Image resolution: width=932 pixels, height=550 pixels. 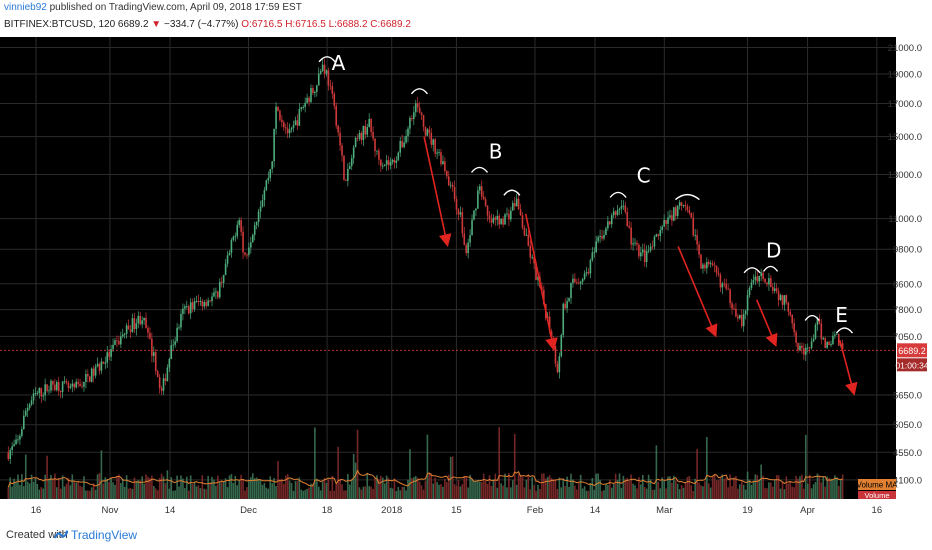 What do you see at coordinates (877, 510) in the screenshot?
I see `x-tick-label: 16` at bounding box center [877, 510].